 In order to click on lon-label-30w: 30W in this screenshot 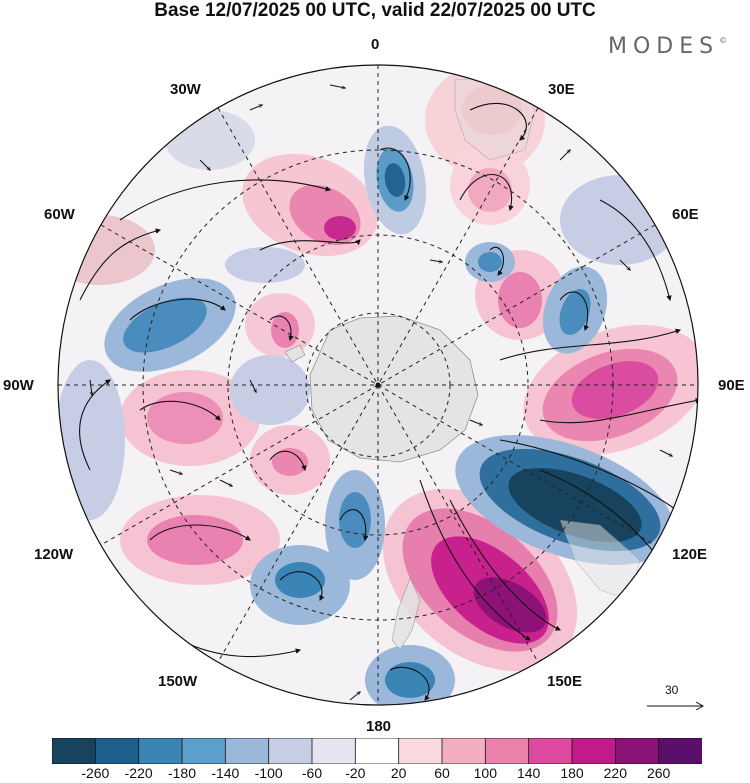, I will do `click(185, 89)`.